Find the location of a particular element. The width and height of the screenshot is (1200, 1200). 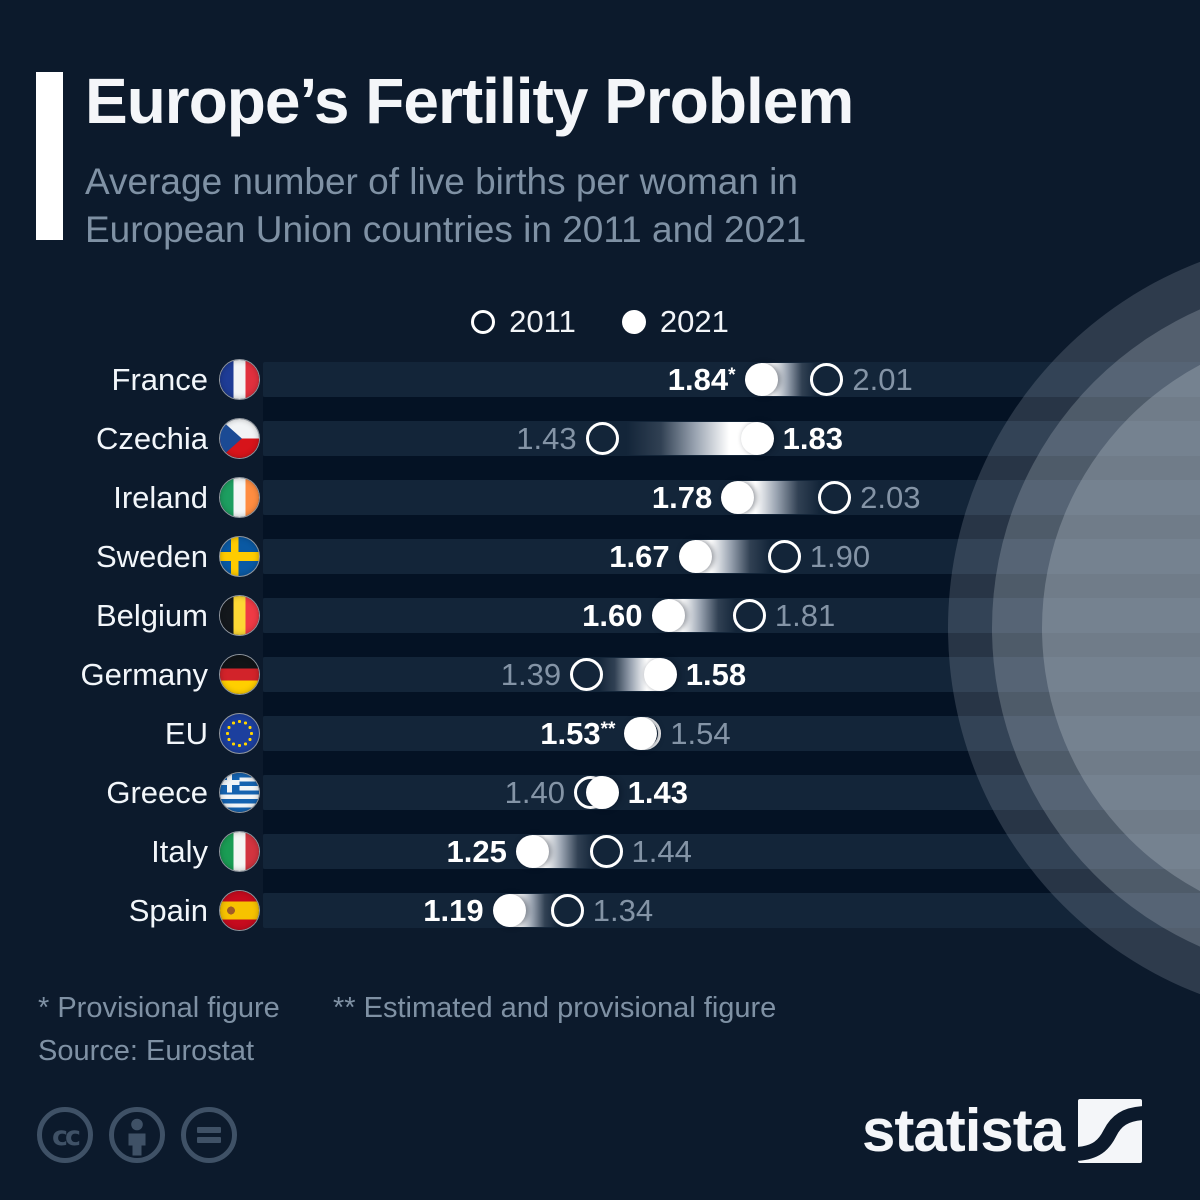

statista-logo-text: statista is located at coordinates (963, 1130).